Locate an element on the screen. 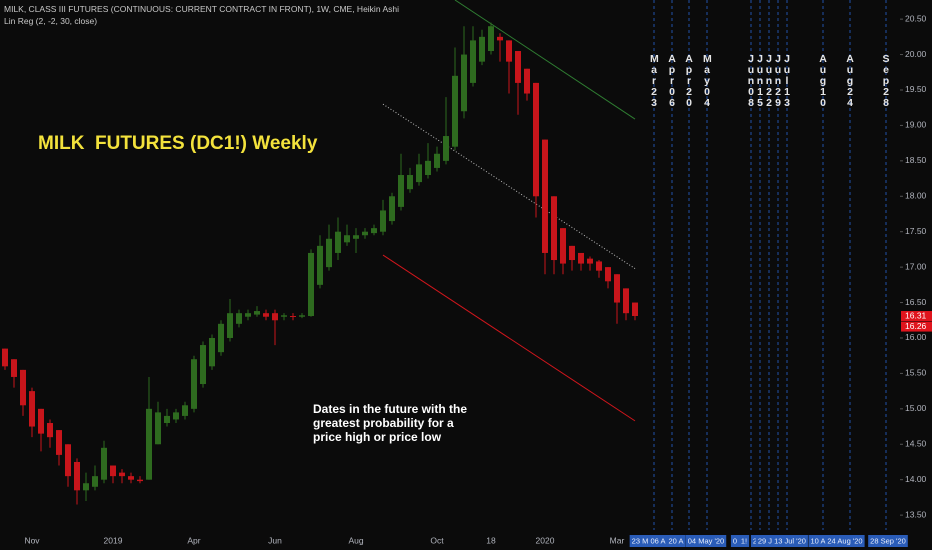 The height and width of the screenshot is (550, 932). y-tick-label: 13.50 is located at coordinates (916, 514).